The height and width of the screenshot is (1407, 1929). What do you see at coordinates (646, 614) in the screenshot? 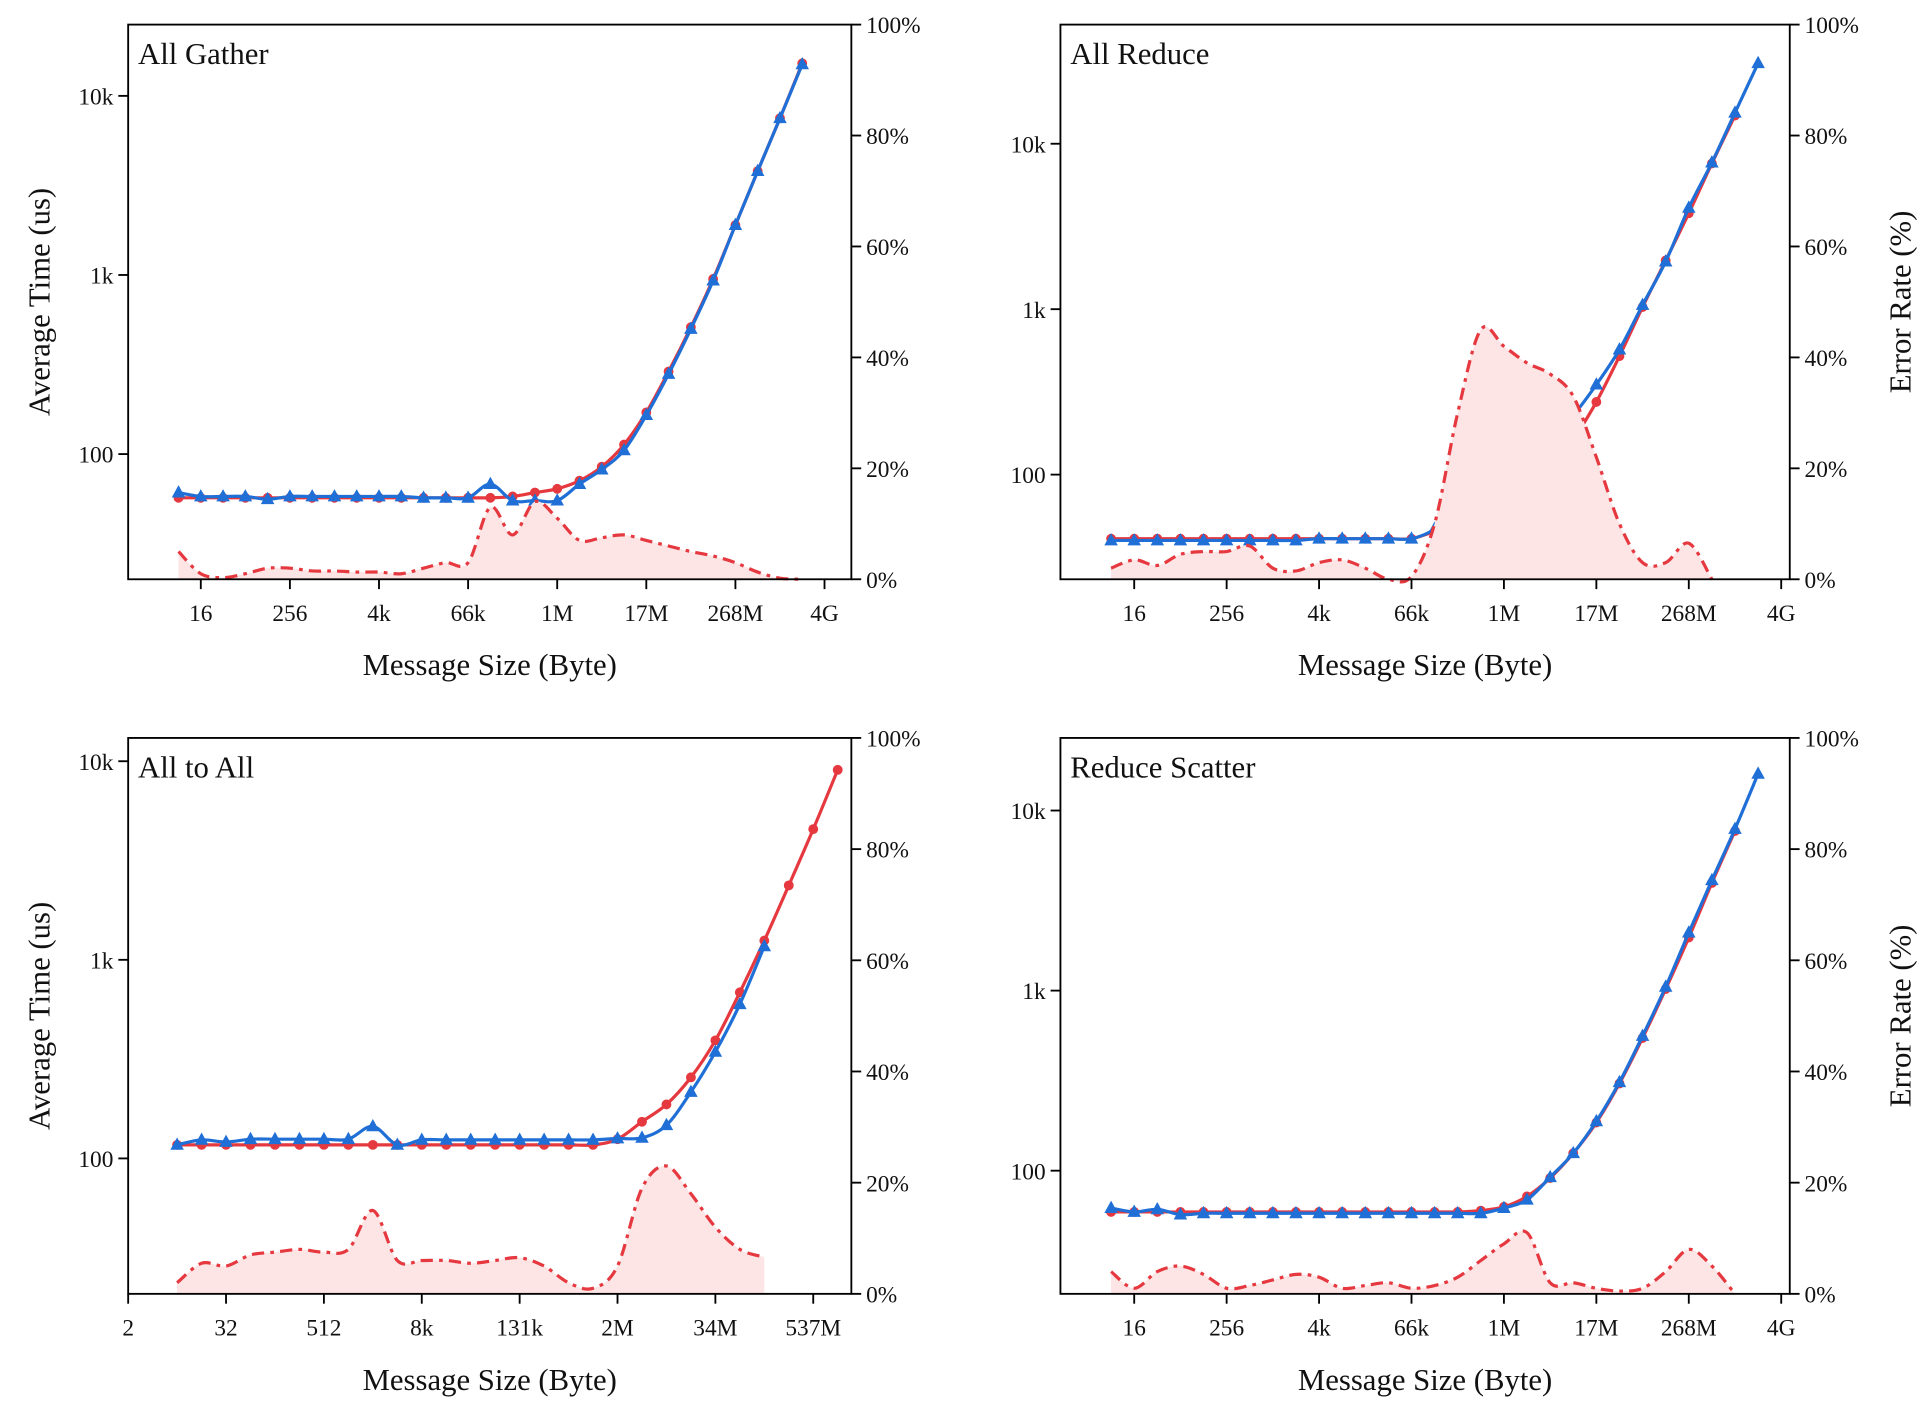
I see `x-tick-label: 17M` at bounding box center [646, 614].